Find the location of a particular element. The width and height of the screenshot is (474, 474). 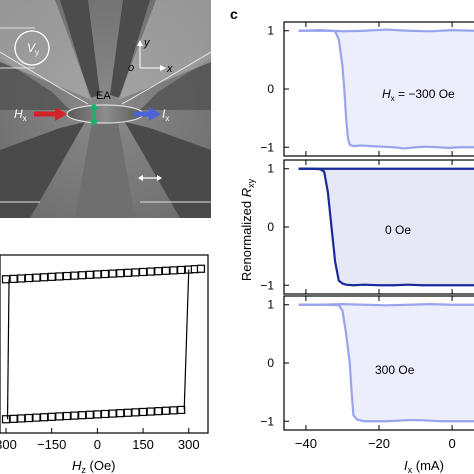

hx-label: Hx is located at coordinates (20, 115).